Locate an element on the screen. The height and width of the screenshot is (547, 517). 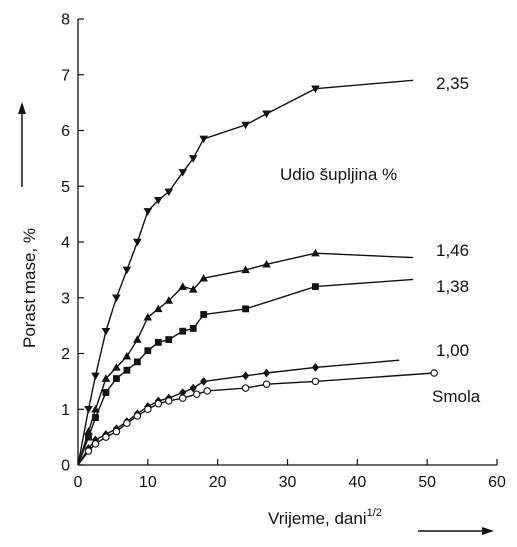
x-tick-label: 20 is located at coordinates (218, 482).